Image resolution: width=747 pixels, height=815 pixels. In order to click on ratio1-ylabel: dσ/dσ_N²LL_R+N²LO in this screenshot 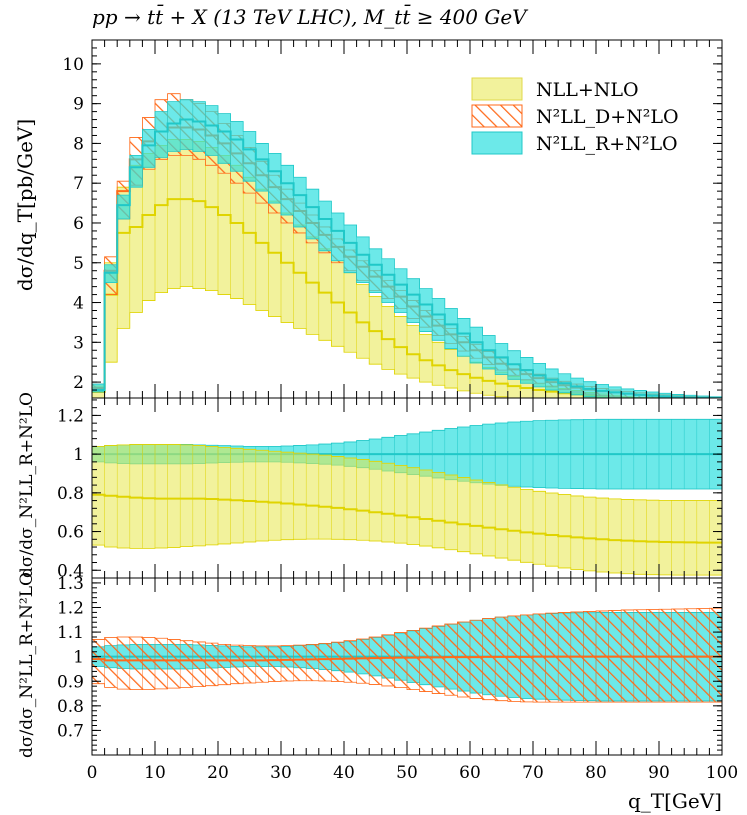, I will do `click(27, 485)`.